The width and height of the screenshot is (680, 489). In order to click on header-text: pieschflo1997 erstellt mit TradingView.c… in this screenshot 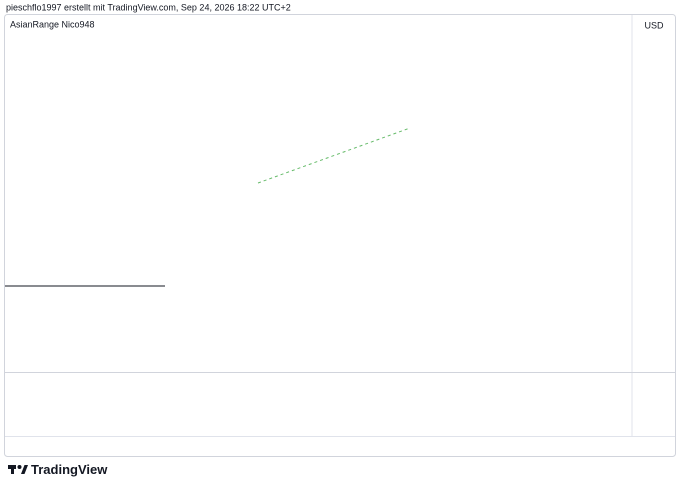, I will do `click(148, 7)`.